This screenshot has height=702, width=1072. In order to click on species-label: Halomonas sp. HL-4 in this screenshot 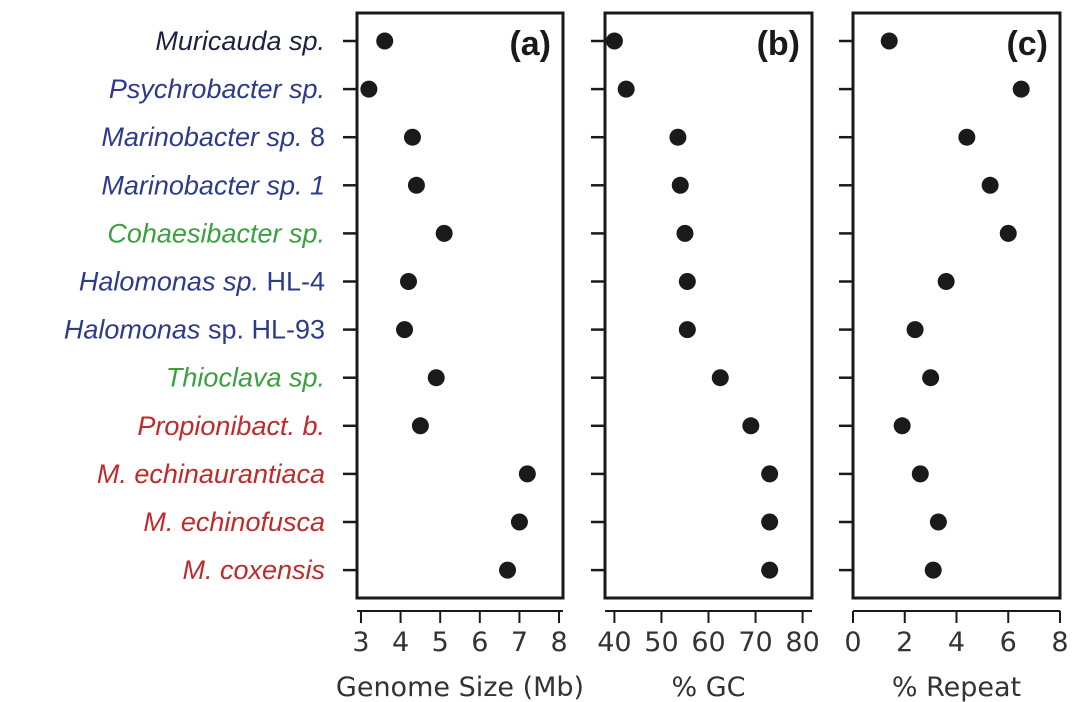, I will do `click(202, 282)`.